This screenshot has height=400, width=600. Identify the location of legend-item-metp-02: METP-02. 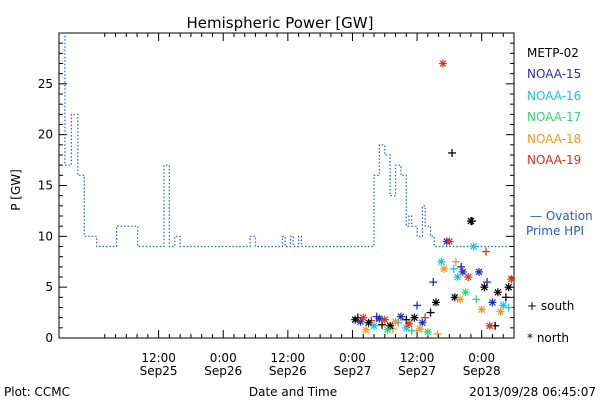
(553, 53).